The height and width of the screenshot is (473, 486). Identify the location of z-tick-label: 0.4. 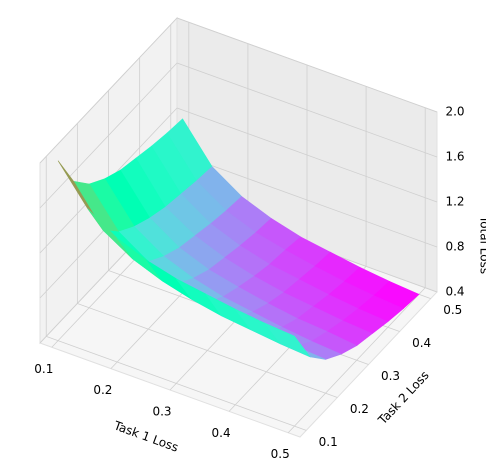
(454, 292).